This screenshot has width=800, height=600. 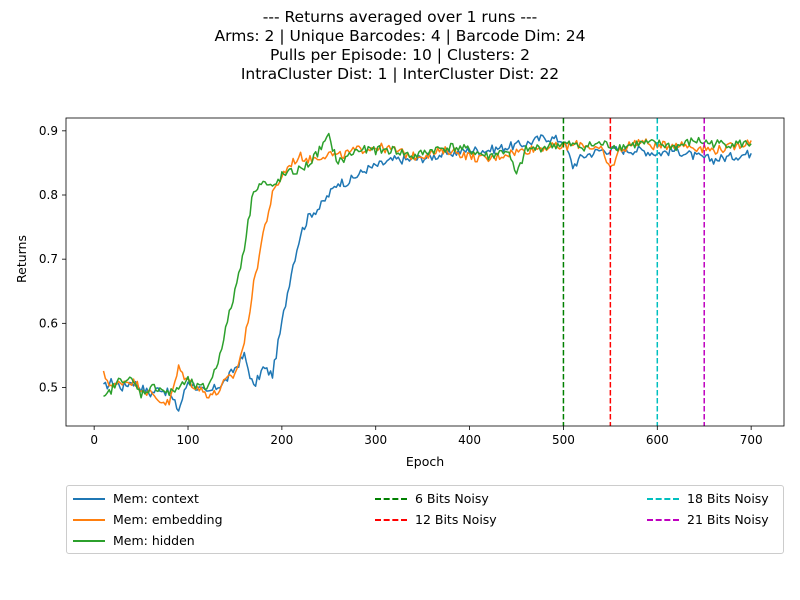 I want to click on x-axis: 0 100 200 300 400 500 600 700, so click(x=426, y=436).